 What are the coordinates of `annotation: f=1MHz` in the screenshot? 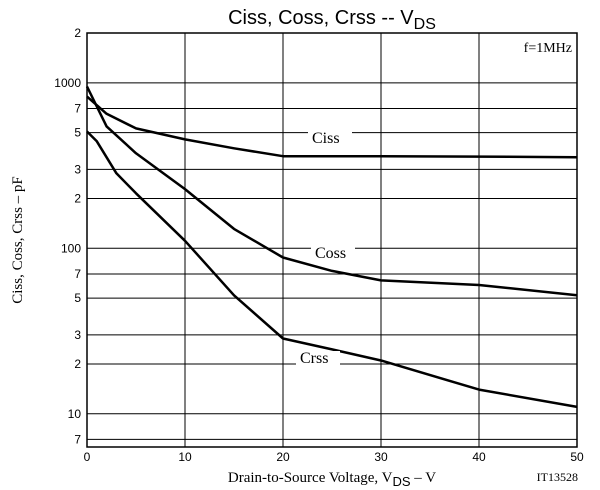 It's located at (548, 48).